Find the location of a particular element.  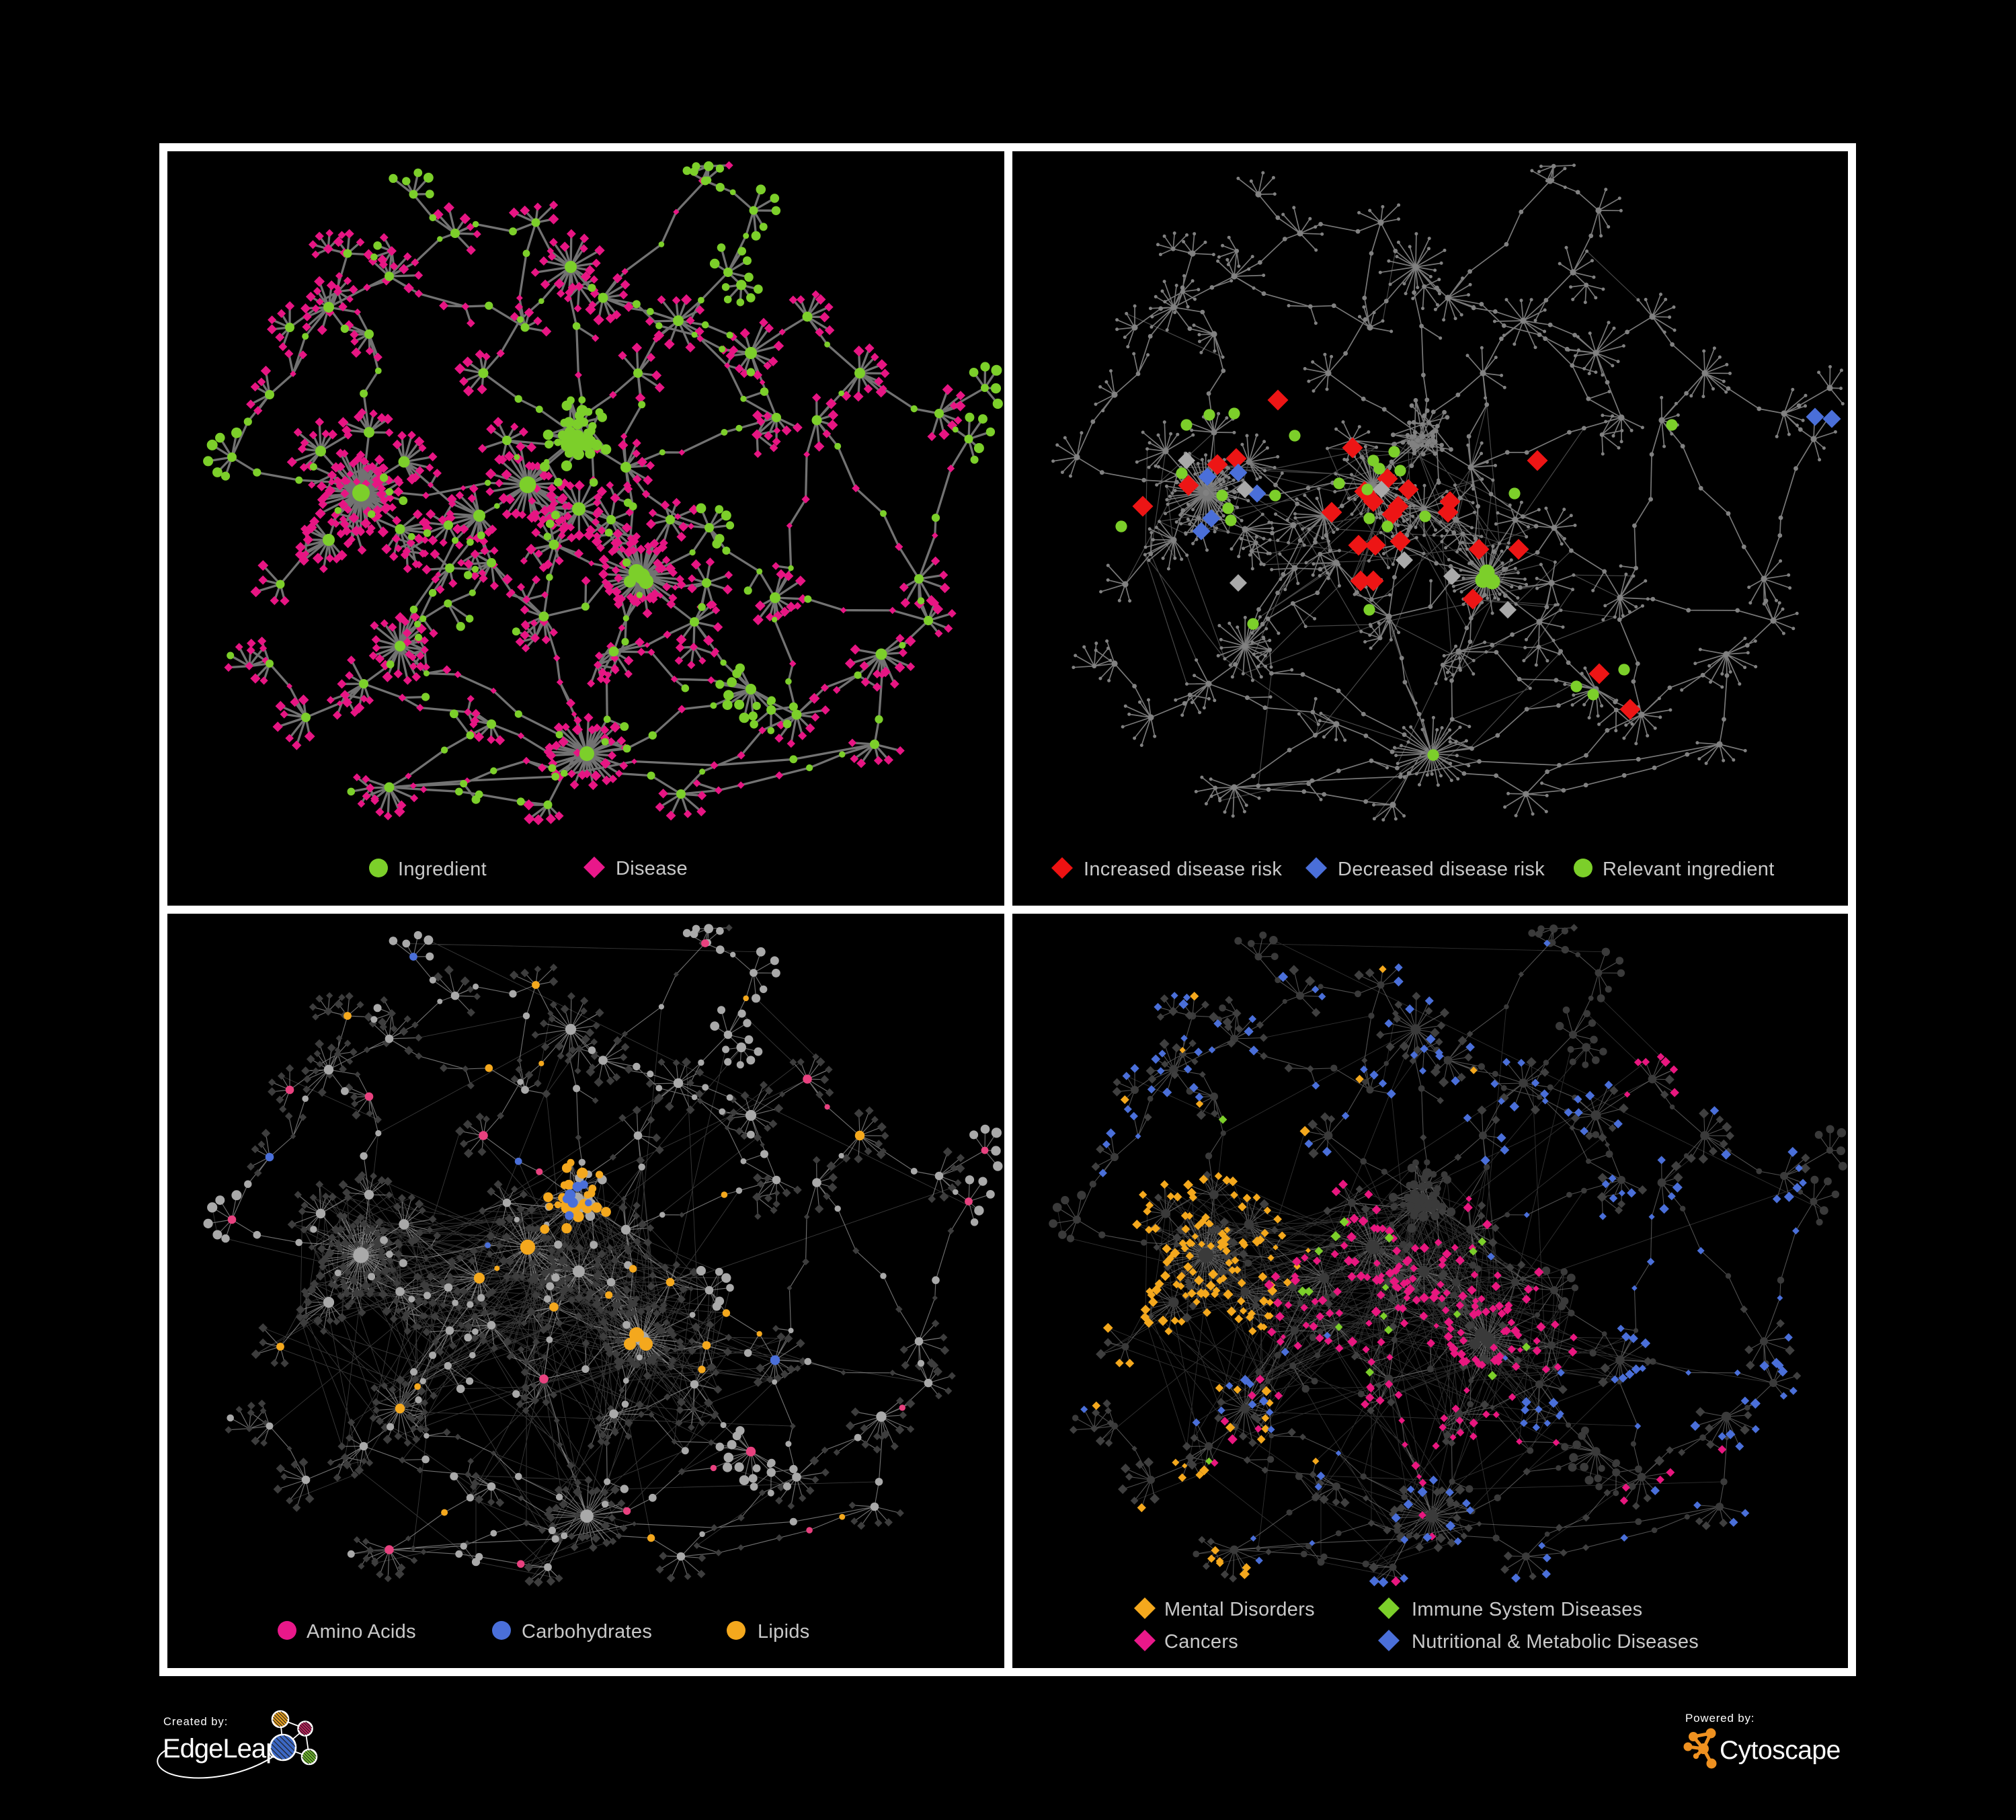

svg-text: Cytoscape is located at coordinates (1780, 1750).